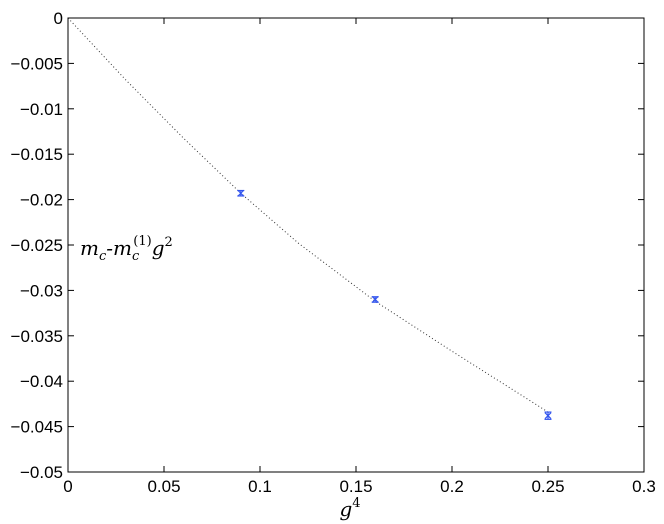 This screenshot has width=664, height=524. I want to click on x-tick-label: 0.1, so click(260, 486).